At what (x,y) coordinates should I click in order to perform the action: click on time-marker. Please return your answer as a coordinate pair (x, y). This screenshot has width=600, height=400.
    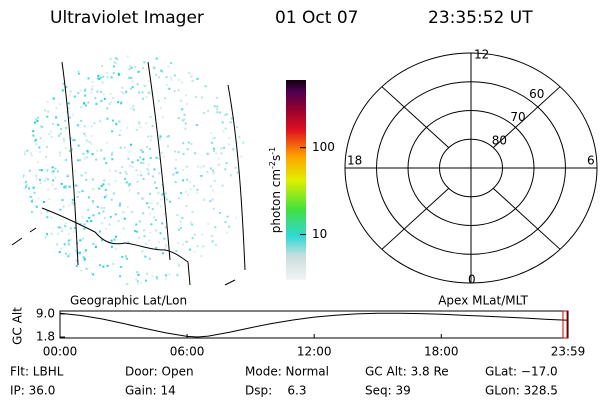
    Looking at the image, I should click on (565, 324).